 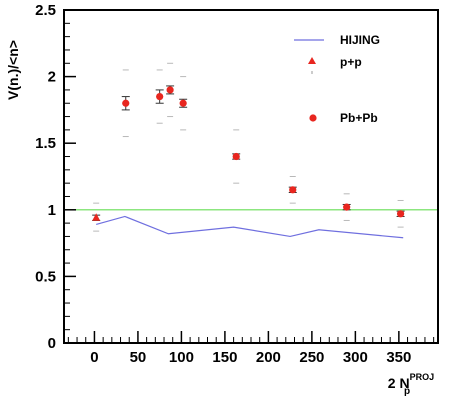 What do you see at coordinates (45, 143) in the screenshot?
I see `y-tick-label: 1.5` at bounding box center [45, 143].